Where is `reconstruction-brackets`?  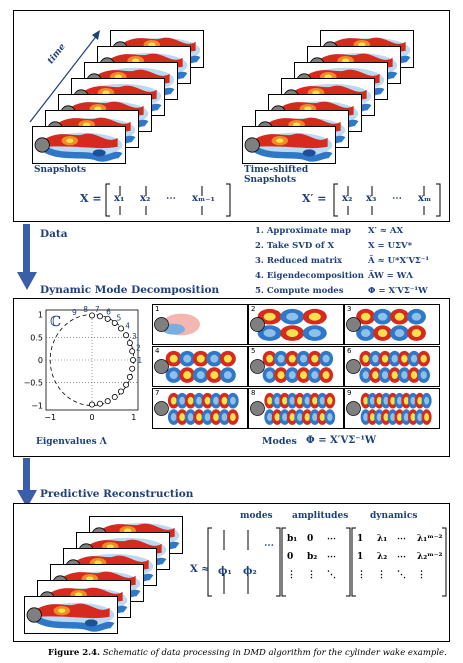 reconstruction-brackets is located at coordinates (327, 562).